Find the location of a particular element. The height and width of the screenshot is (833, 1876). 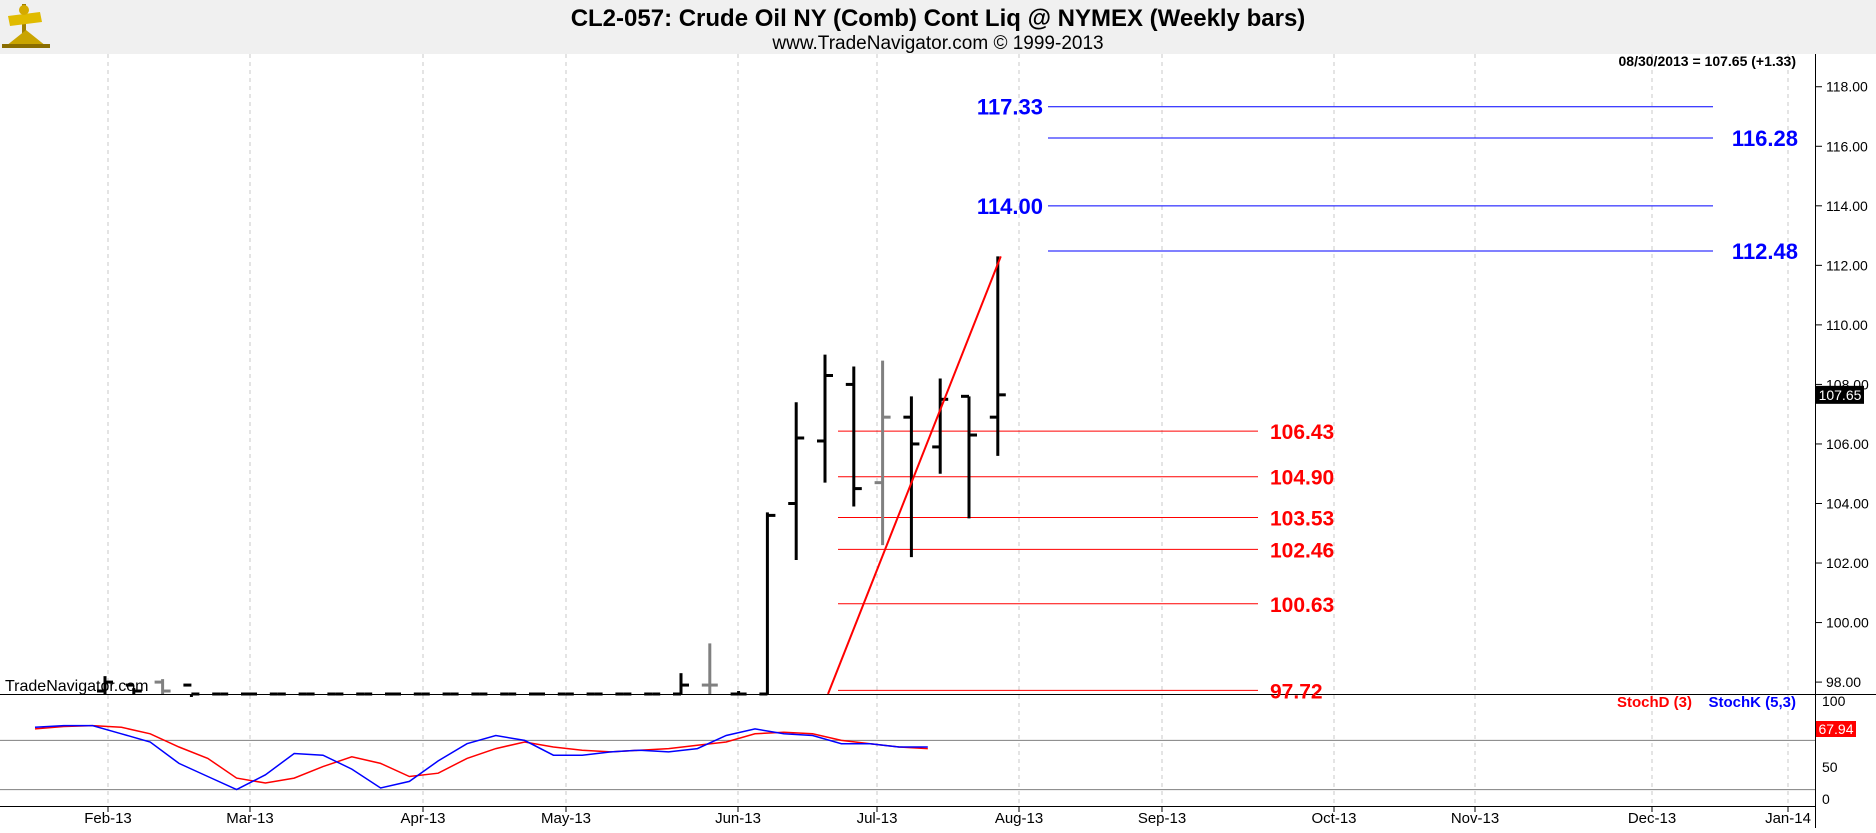

stoch-value-tag is located at coordinates (1836, 729).